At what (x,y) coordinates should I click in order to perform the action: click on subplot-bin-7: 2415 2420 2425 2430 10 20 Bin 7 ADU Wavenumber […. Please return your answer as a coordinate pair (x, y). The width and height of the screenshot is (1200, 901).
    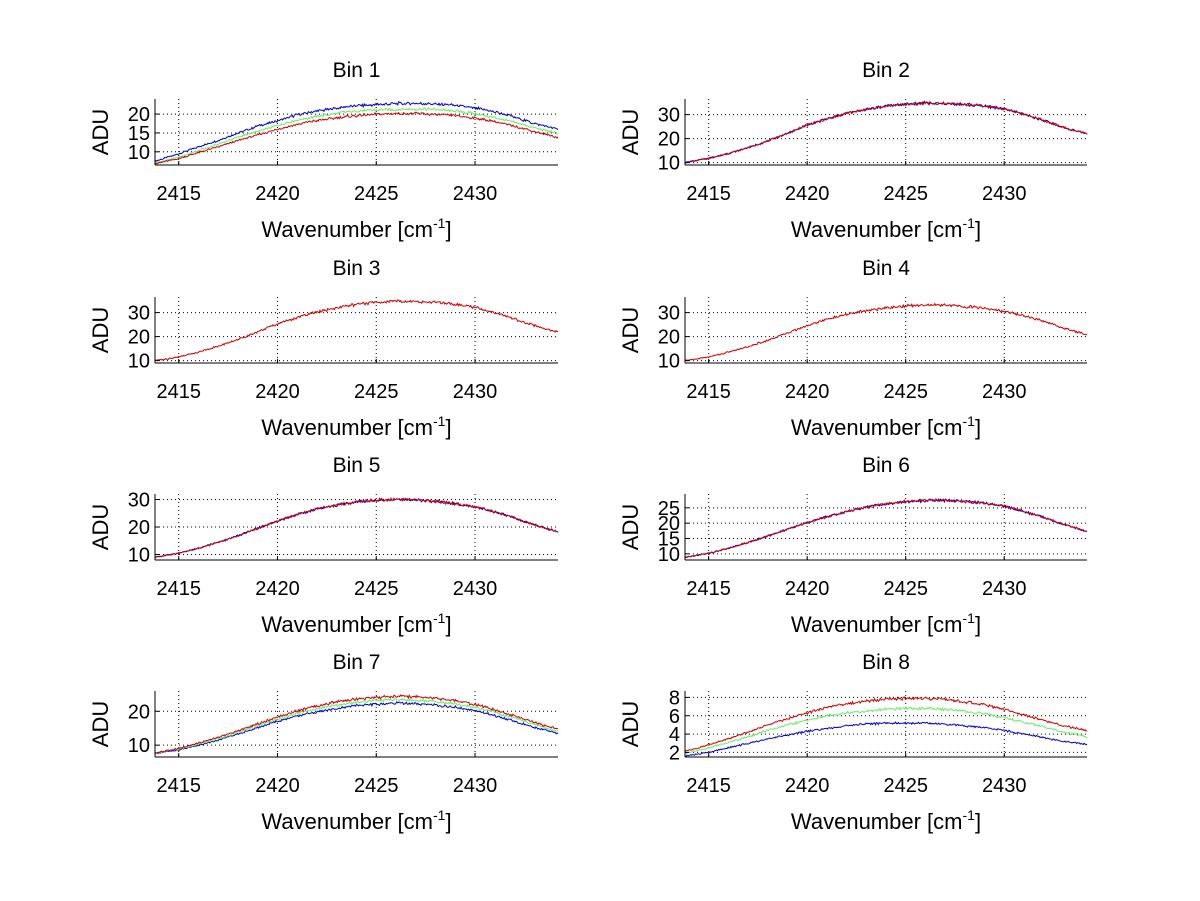
    Looking at the image, I should click on (323, 742).